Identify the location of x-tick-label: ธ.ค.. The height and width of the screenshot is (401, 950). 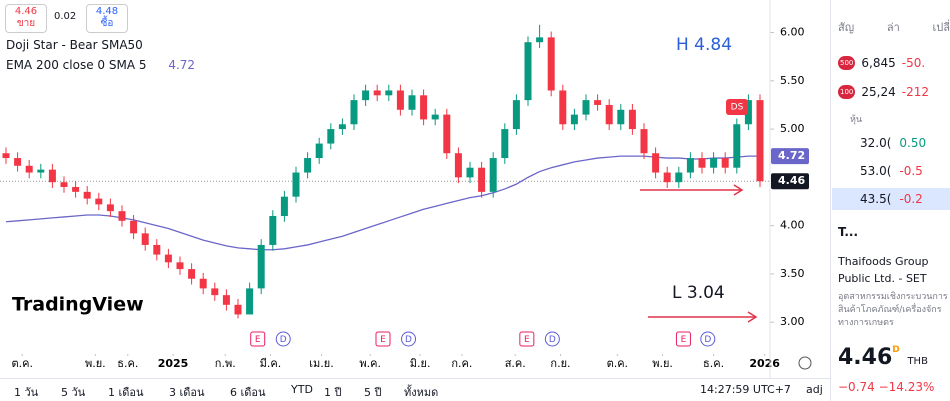
(127, 363).